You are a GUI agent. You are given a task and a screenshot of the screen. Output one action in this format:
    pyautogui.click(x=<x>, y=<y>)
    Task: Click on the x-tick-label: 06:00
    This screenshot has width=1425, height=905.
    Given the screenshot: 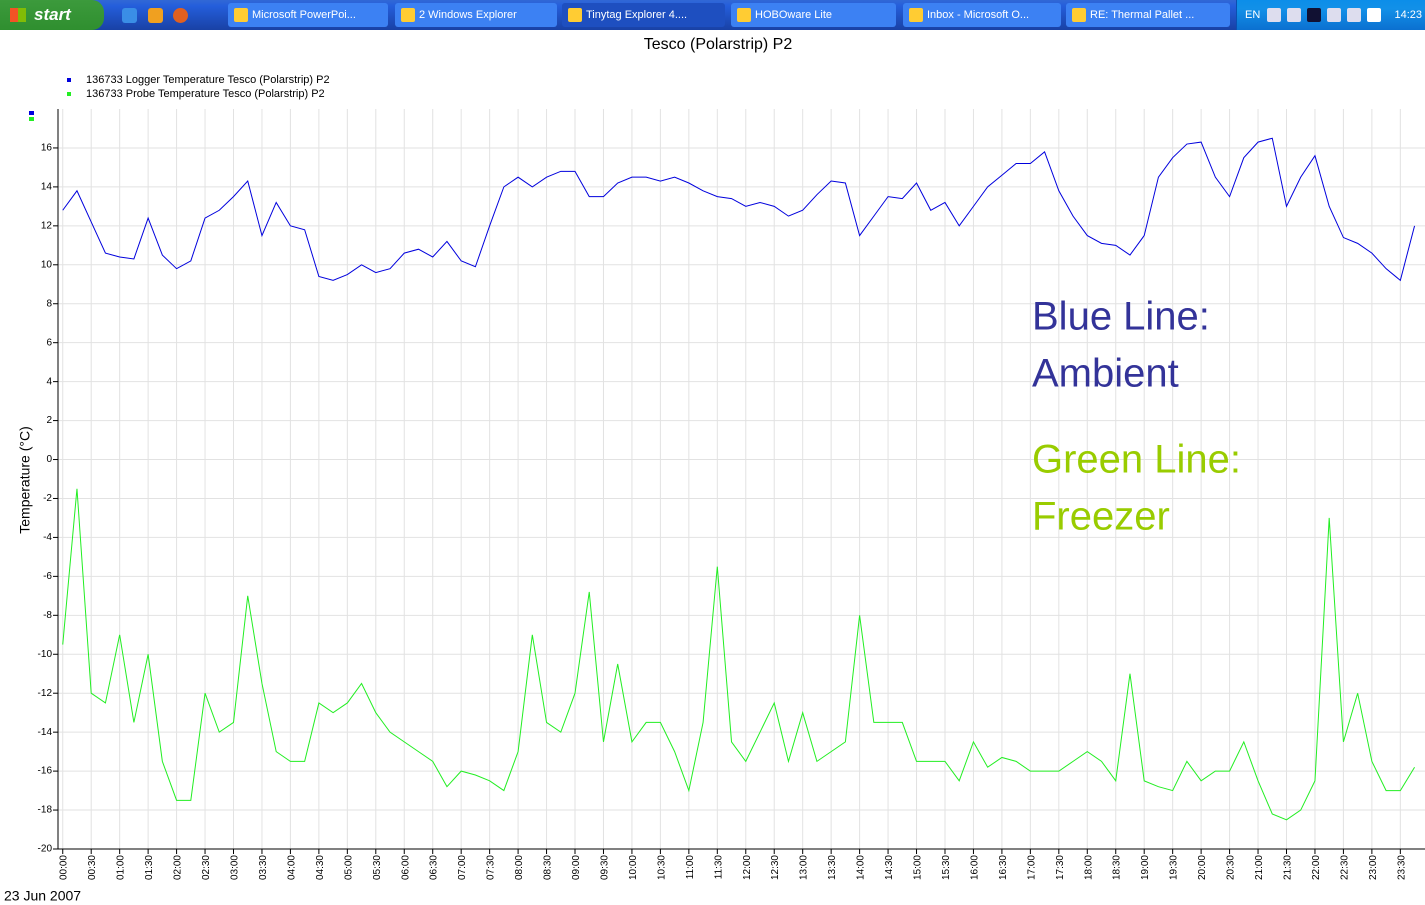 What is the action you would take?
    pyautogui.click(x=405, y=867)
    